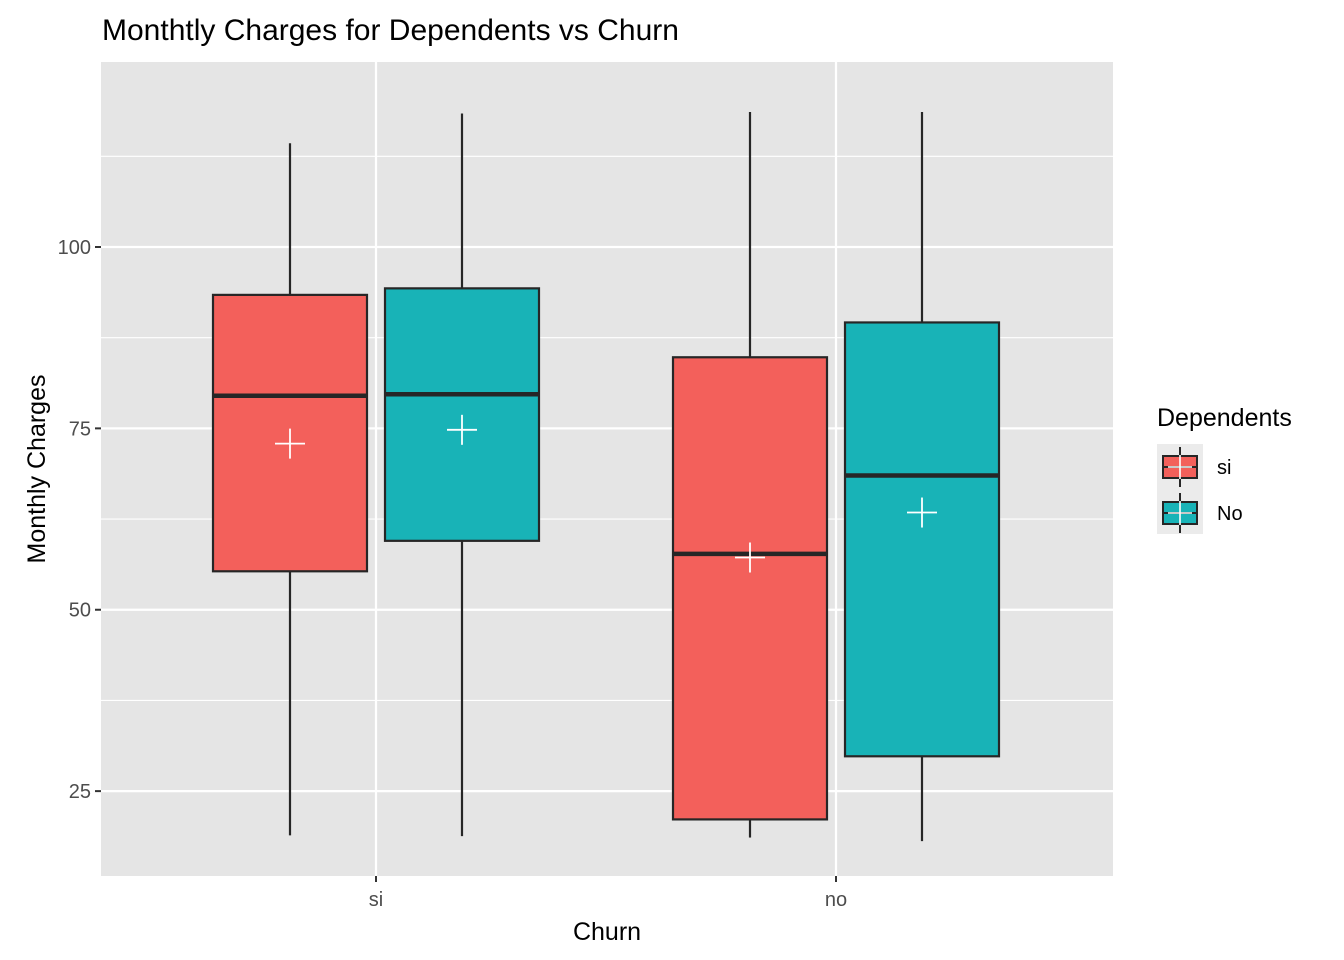  Describe the element at coordinates (290, 489) in the screenshot. I see `boxplot-si-si` at that location.